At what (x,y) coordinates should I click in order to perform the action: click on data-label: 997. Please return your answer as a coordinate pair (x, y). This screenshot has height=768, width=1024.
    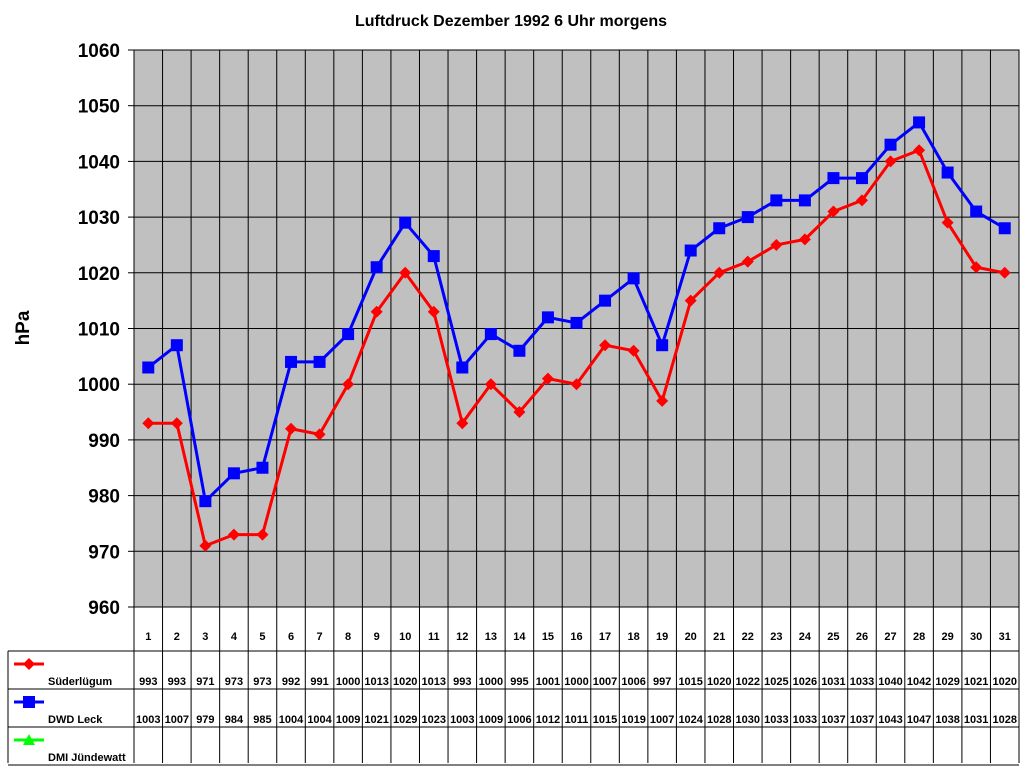
    Looking at the image, I should click on (662, 682).